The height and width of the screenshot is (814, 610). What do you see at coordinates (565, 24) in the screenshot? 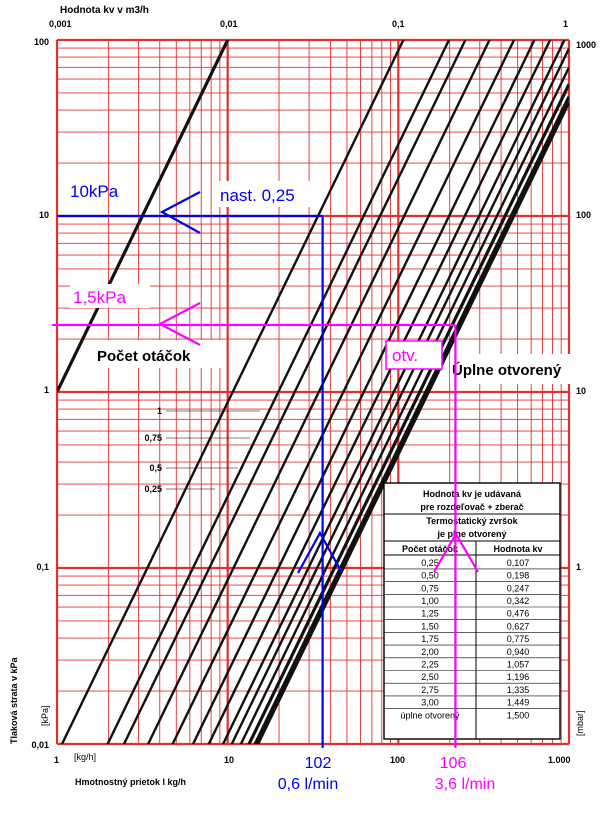
I see `top-tick-label: 1` at bounding box center [565, 24].